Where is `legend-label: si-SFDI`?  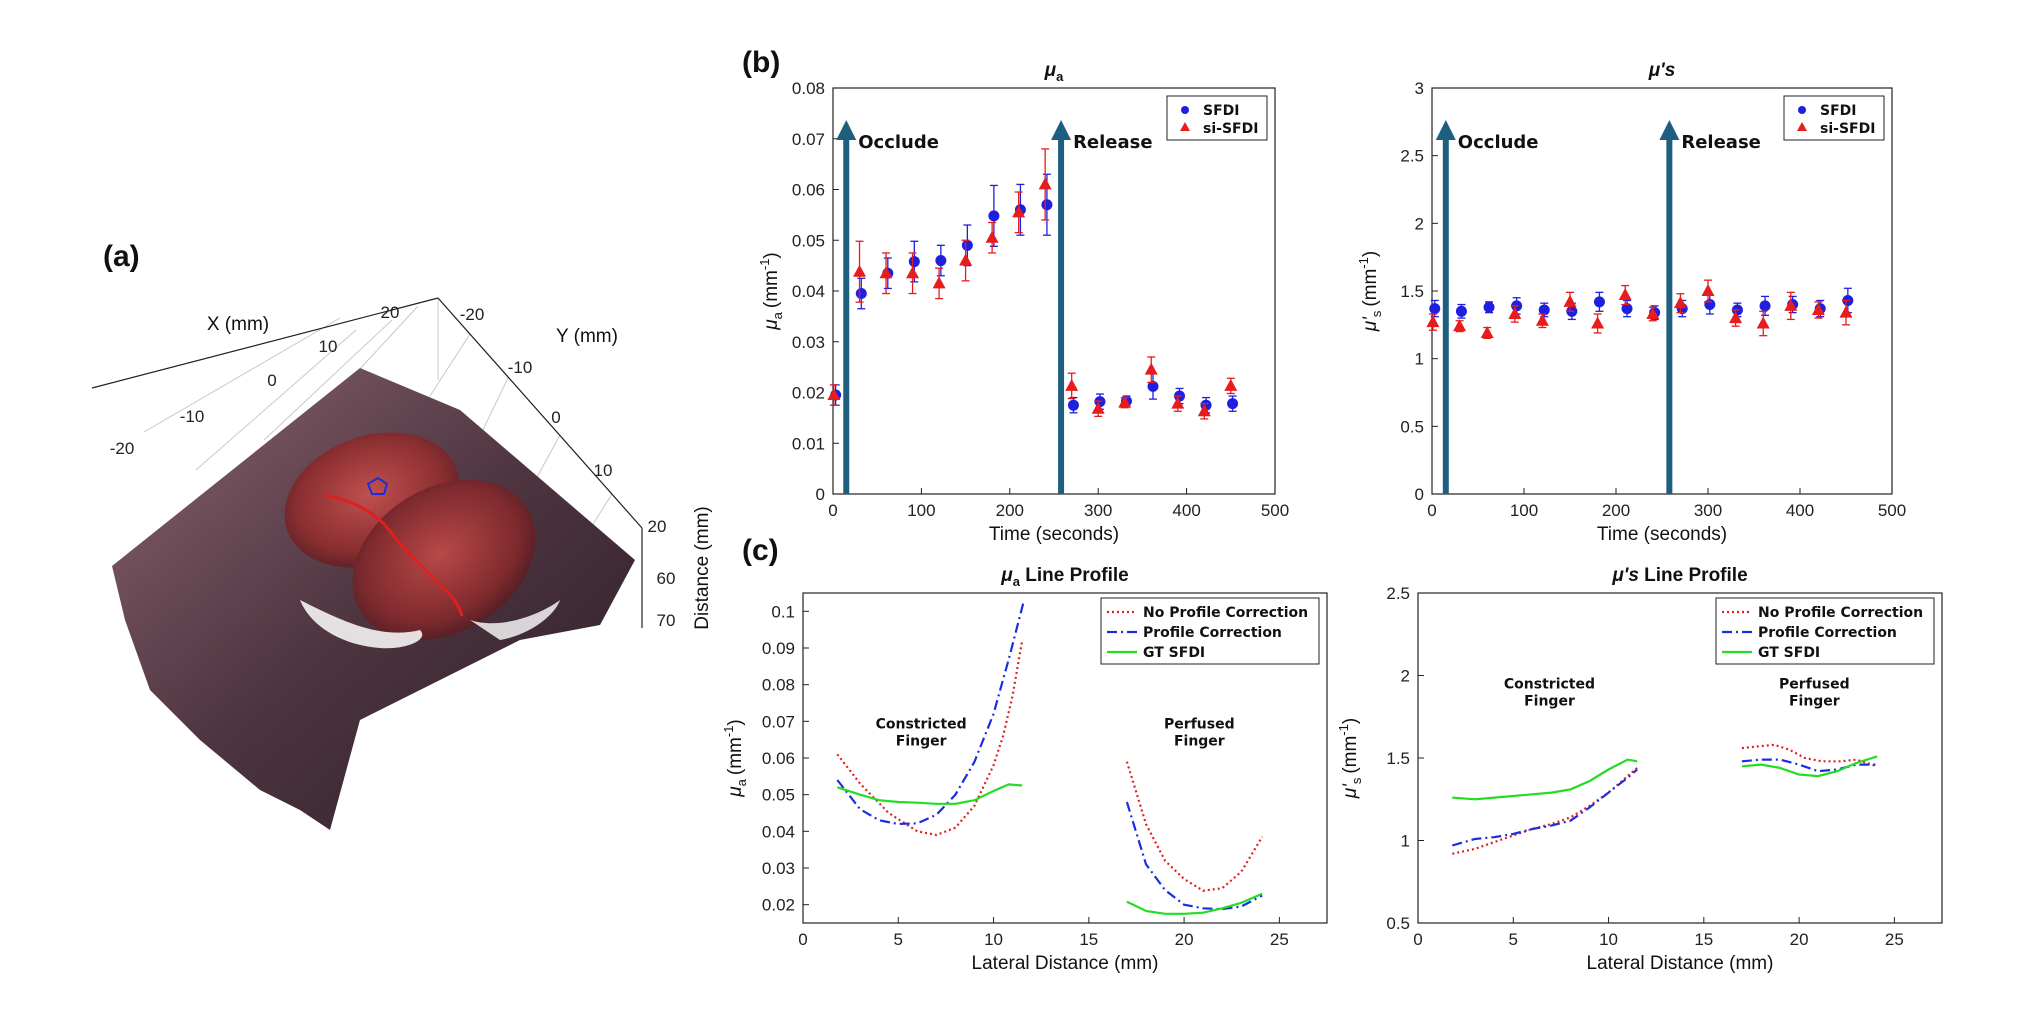 legend-label: si-SFDI is located at coordinates (1847, 129).